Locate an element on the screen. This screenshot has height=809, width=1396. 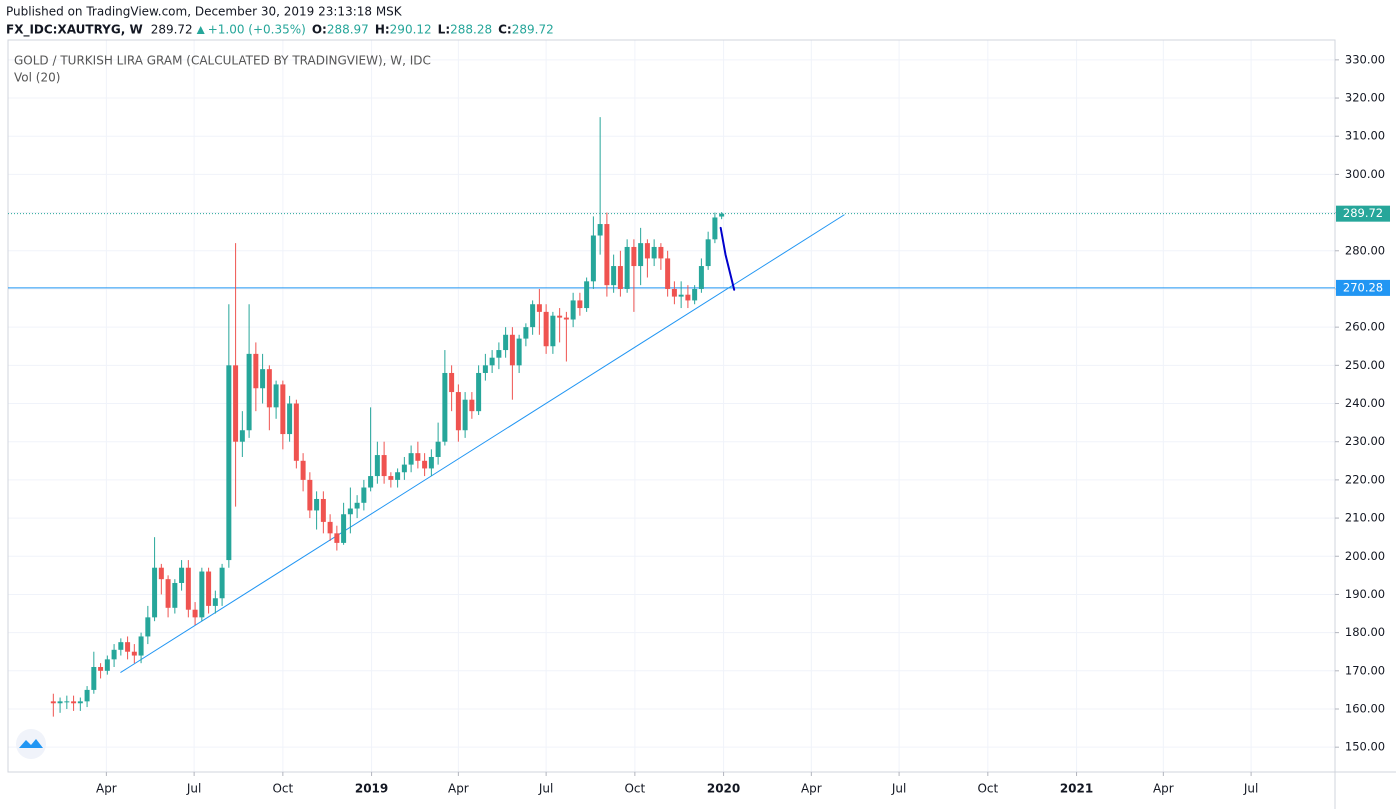
y-tick-label: 250.00 is located at coordinates (1365, 365).